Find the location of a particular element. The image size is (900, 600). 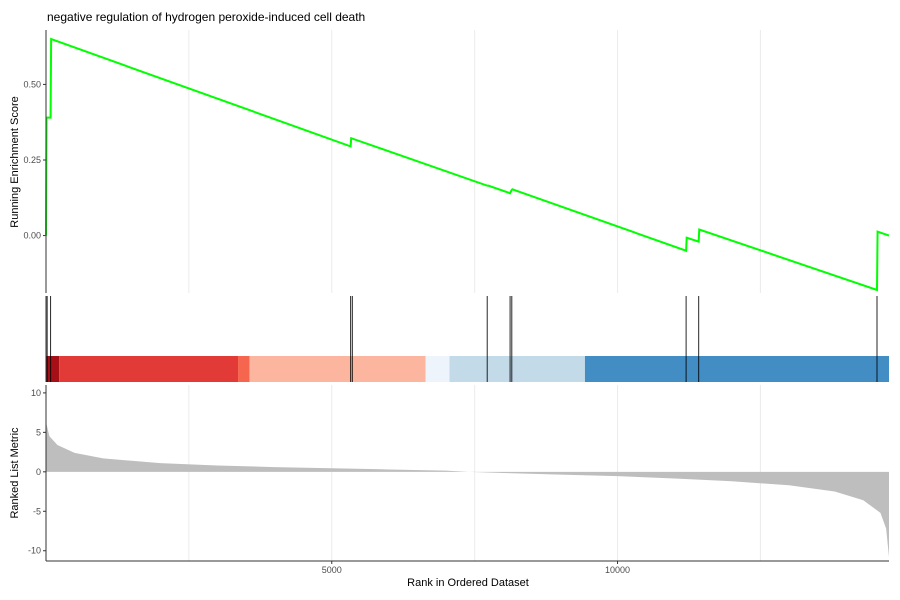

rank-y-tick-label: 0 is located at coordinates (38, 472).